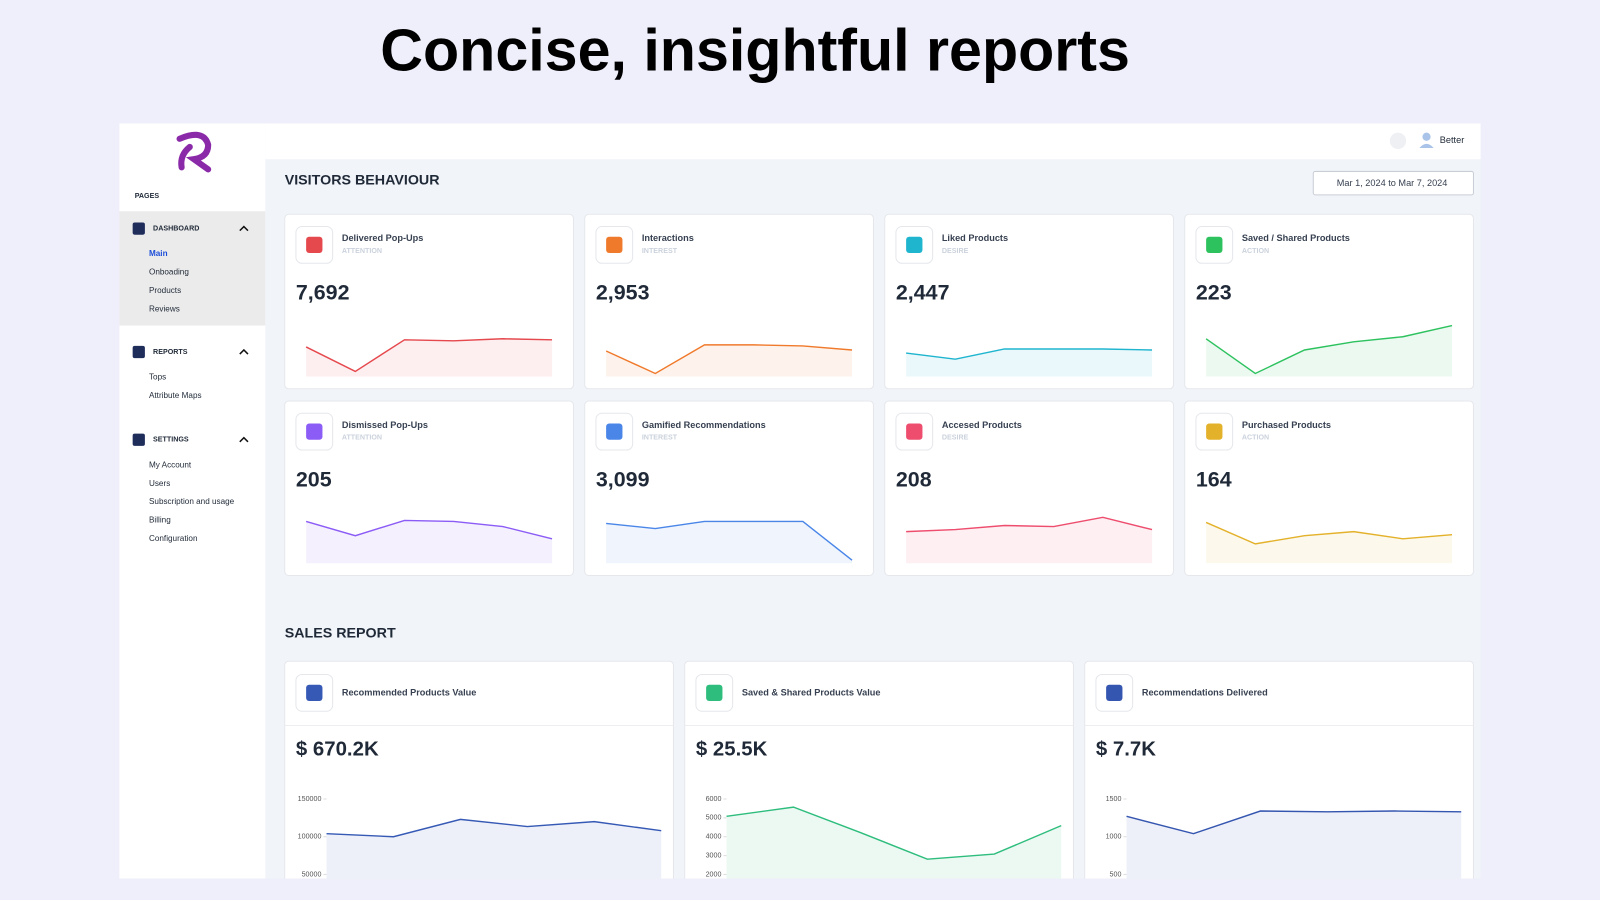 The width and height of the screenshot is (1600, 900). I want to click on y-tick-label: 500, so click(1116, 874).